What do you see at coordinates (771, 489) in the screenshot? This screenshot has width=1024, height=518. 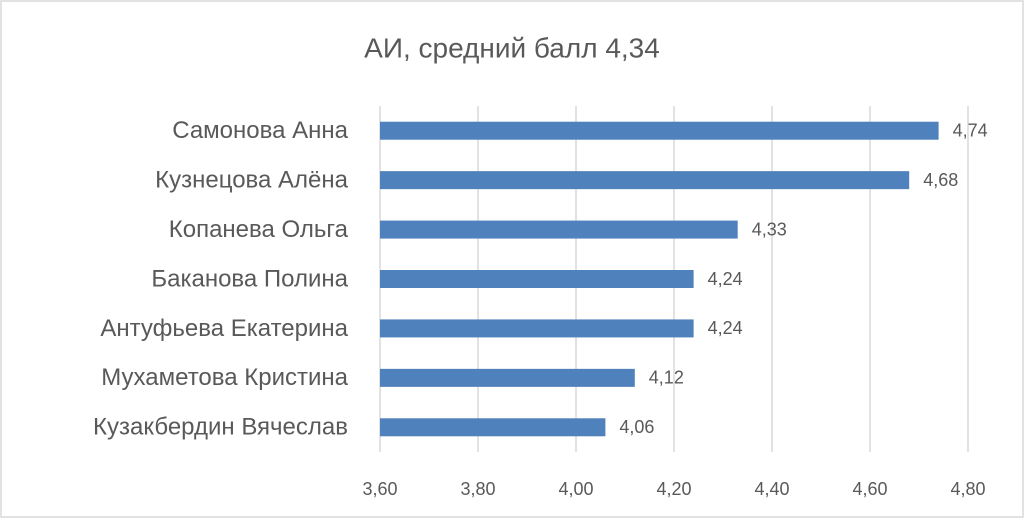 I see `x-tick-label: 4,40` at bounding box center [771, 489].